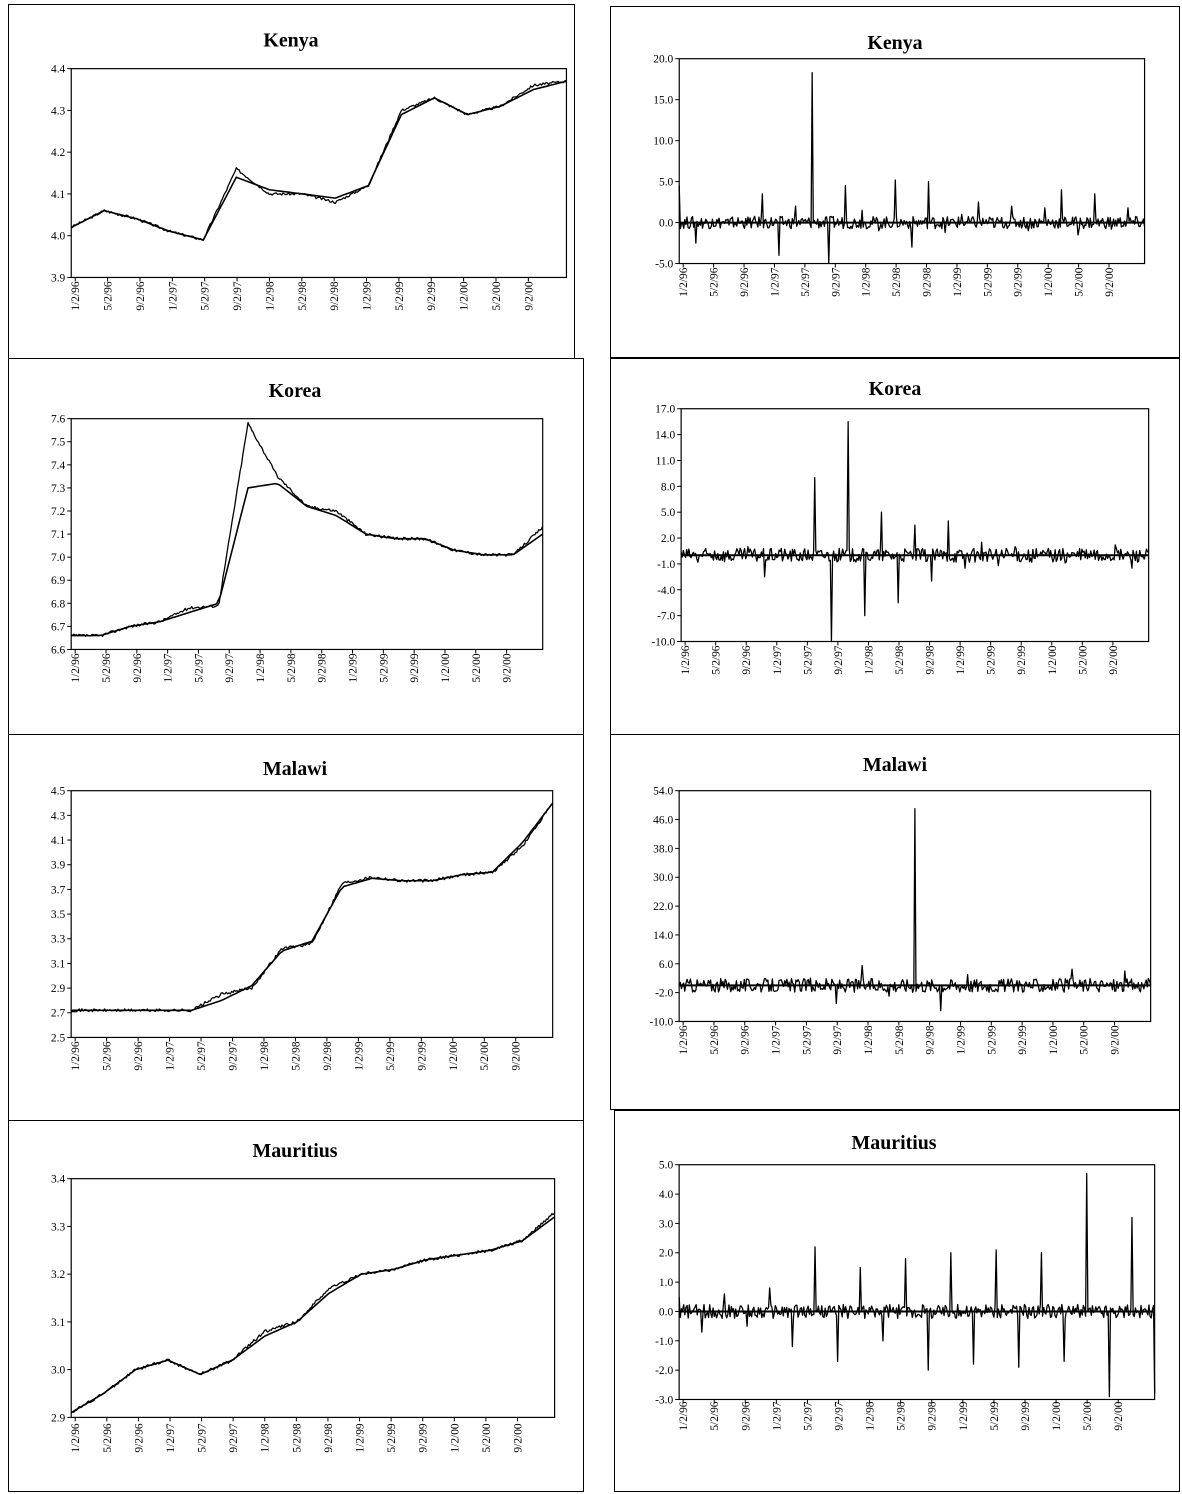  I want to click on x-tick-label: 9/2/96, so click(745, 281).